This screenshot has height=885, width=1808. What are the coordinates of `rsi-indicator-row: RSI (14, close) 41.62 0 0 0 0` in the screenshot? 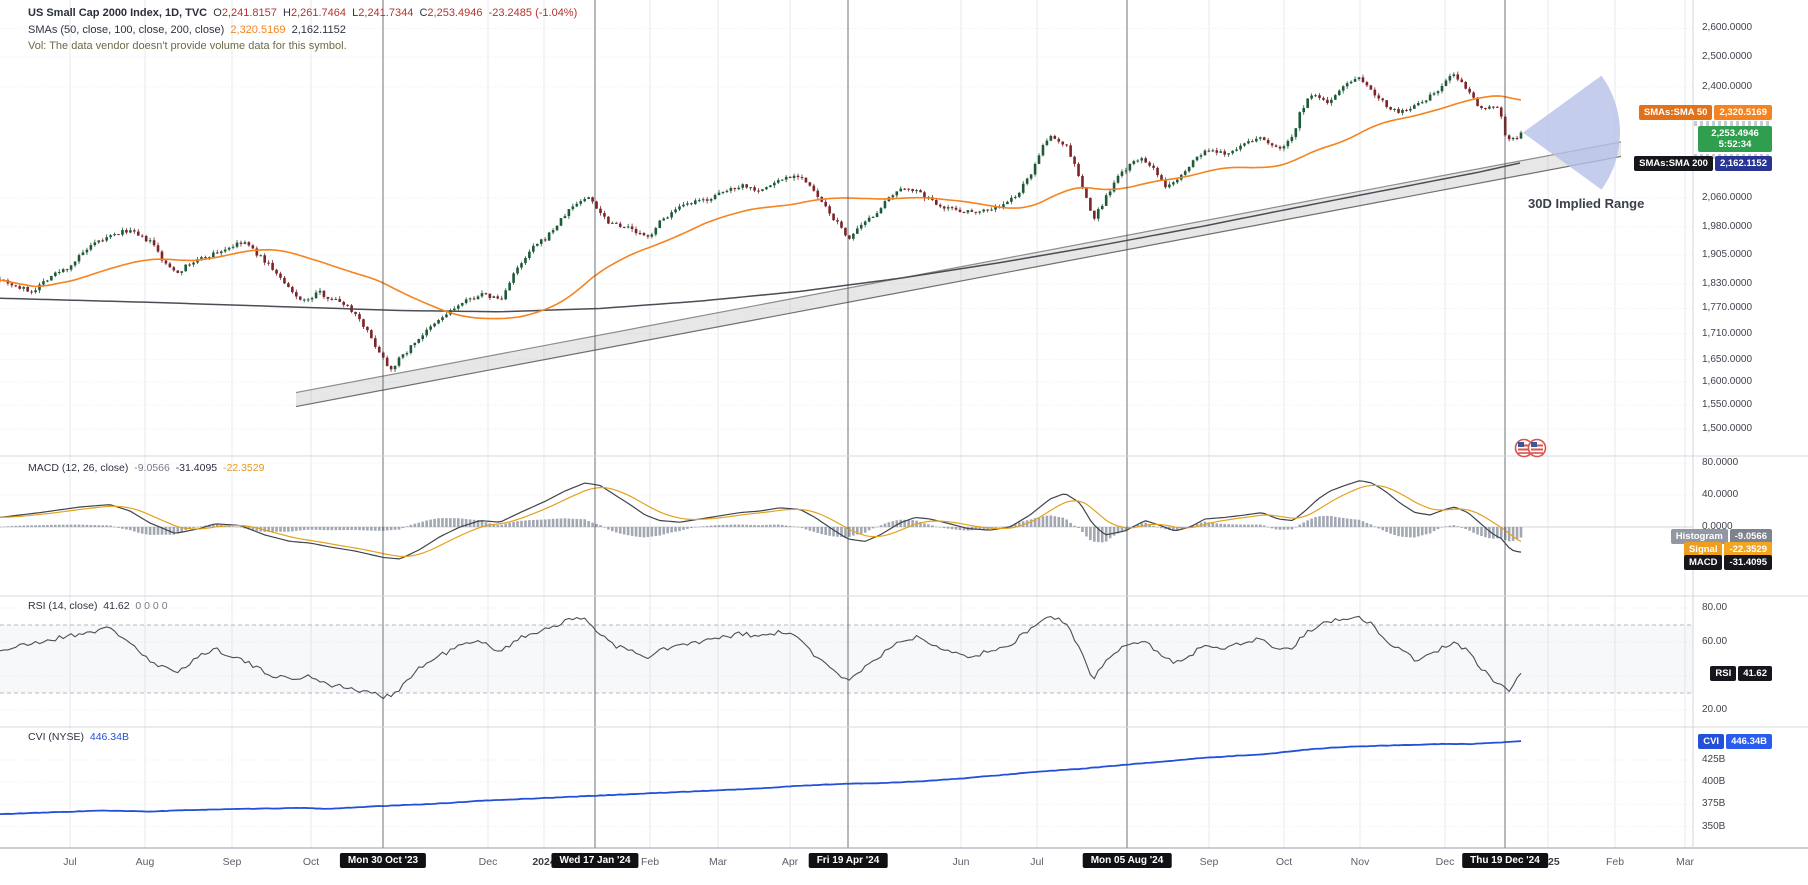 It's located at (98, 606).